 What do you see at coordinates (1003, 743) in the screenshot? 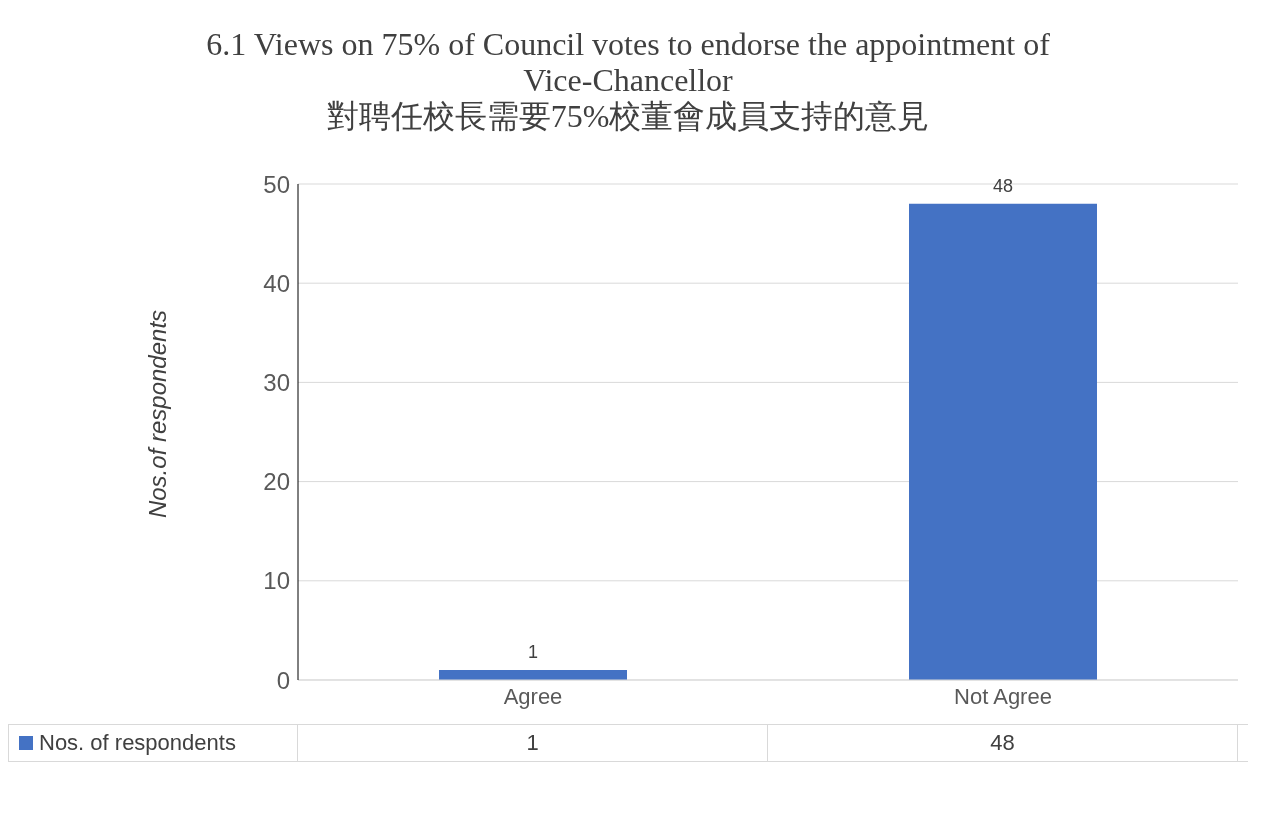
I see `data-label: 48` at bounding box center [1003, 743].